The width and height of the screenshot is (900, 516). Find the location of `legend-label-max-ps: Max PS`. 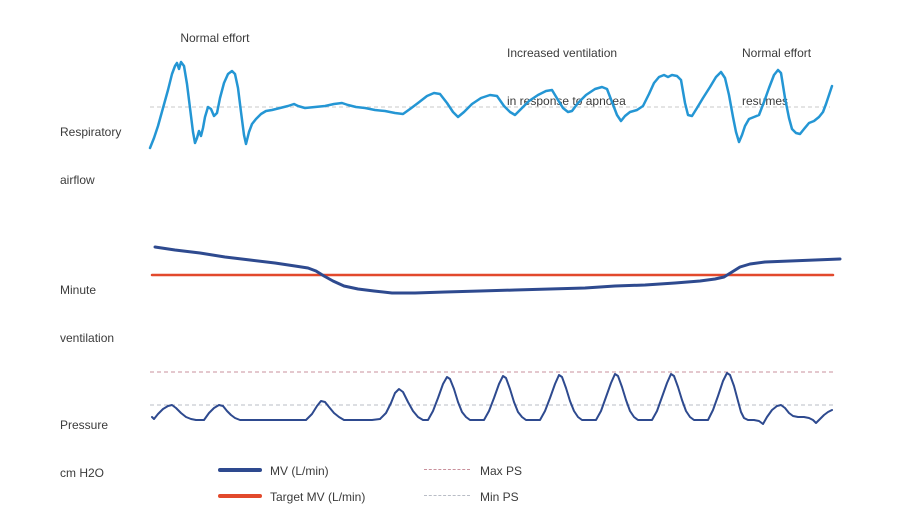

legend-label-max-ps: Max PS is located at coordinates (501, 471).